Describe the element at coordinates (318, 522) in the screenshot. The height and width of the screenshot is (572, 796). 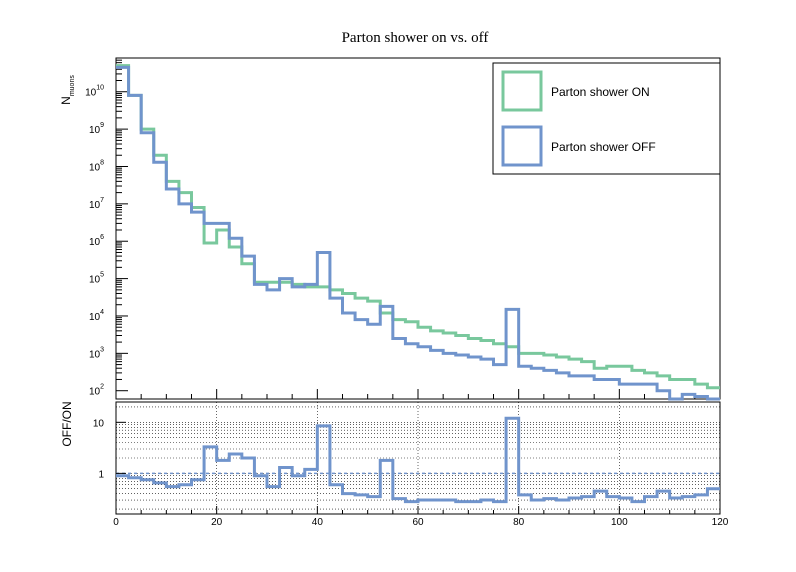
I see `ratio-x-tick-label: 40` at that location.